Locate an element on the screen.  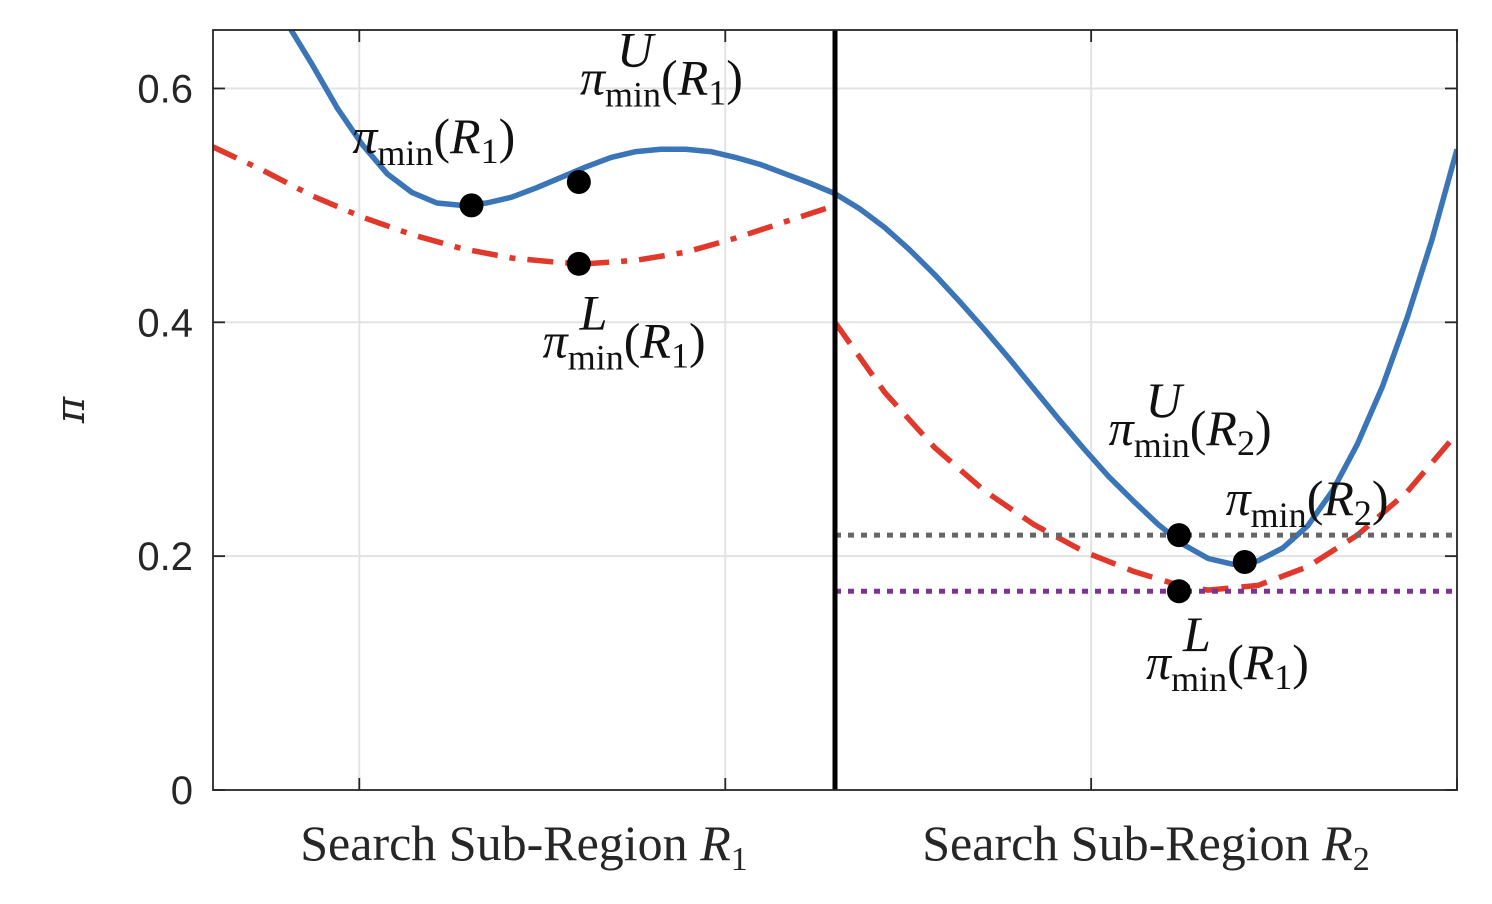
annotation-2: πmin(R1)L is located at coordinates (624, 330).